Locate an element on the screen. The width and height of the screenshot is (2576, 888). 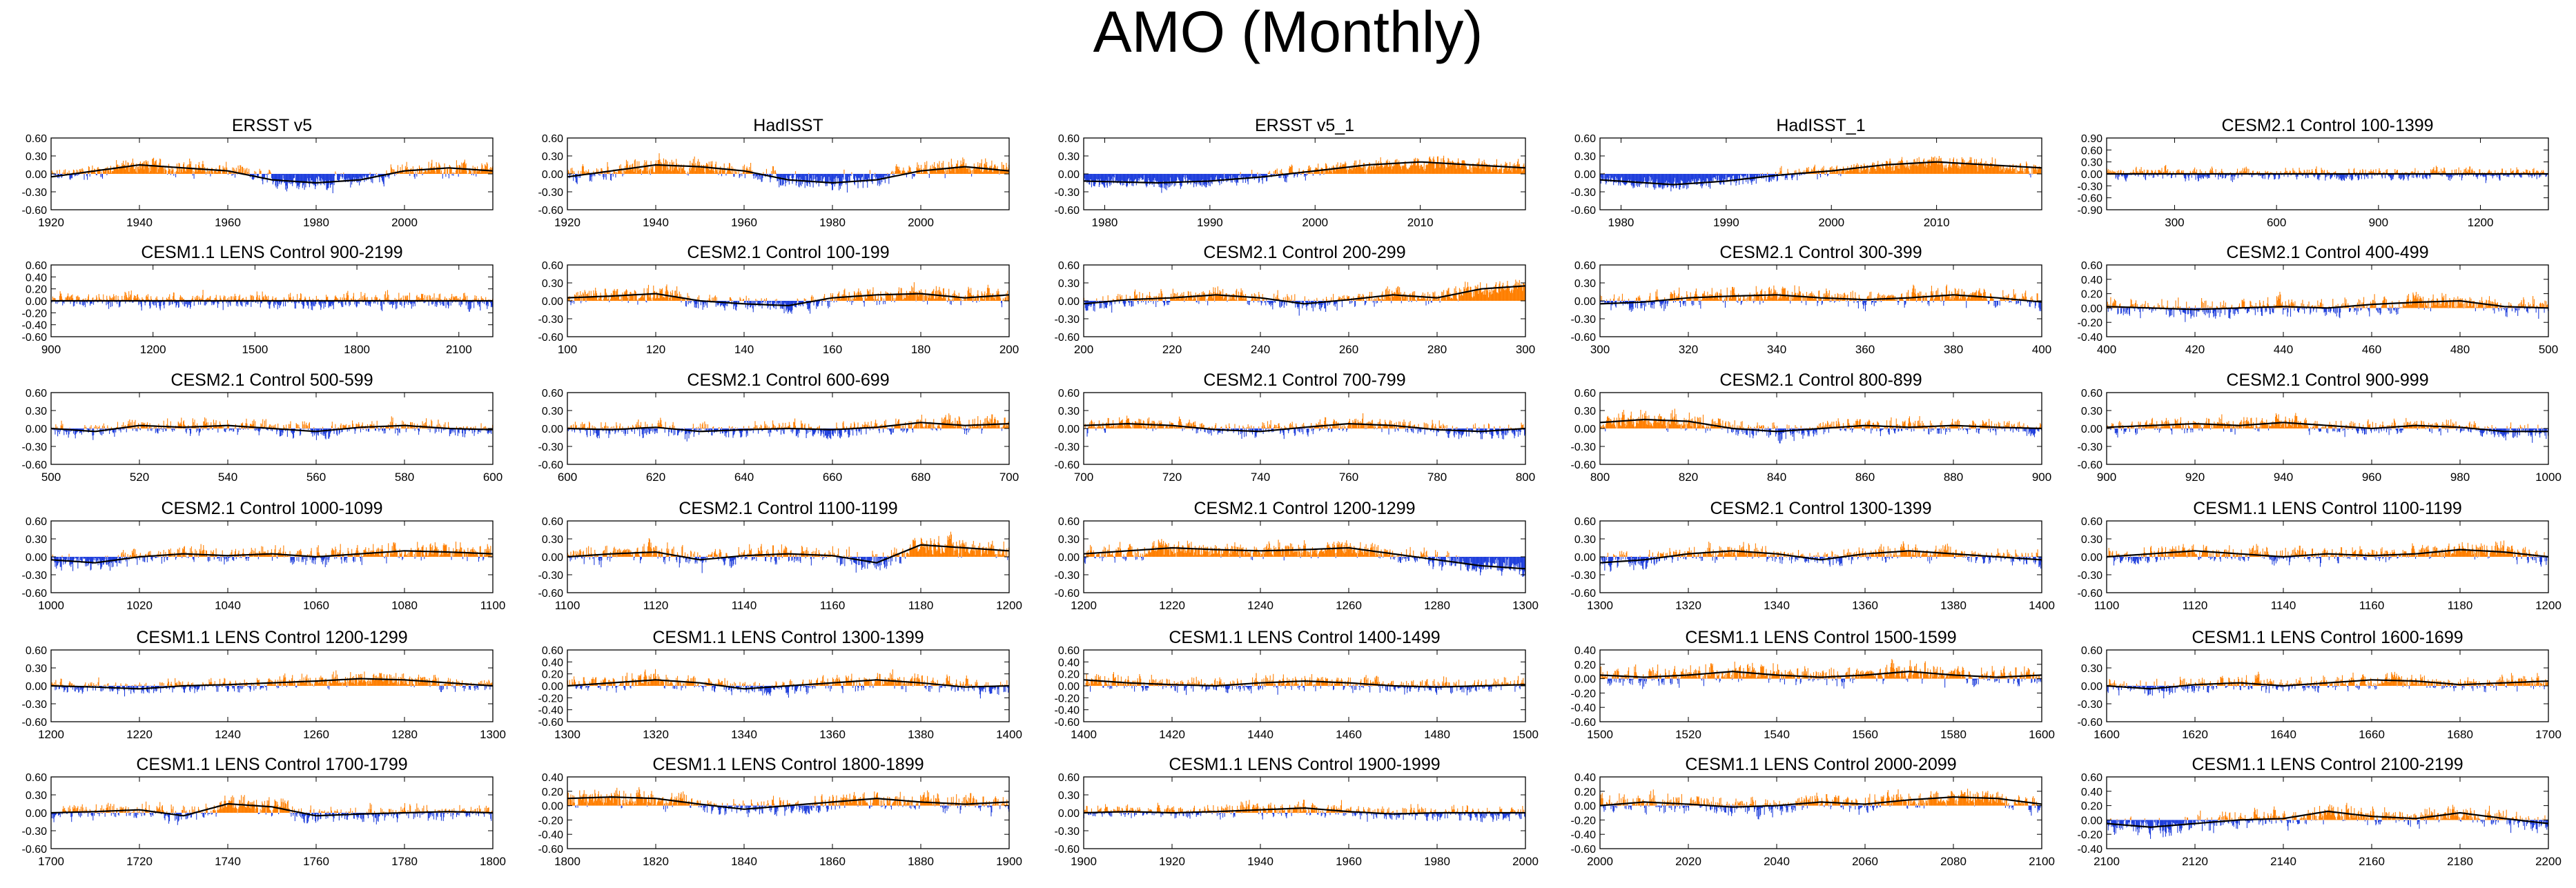
x-tick-label: 2100 is located at coordinates (459, 349).